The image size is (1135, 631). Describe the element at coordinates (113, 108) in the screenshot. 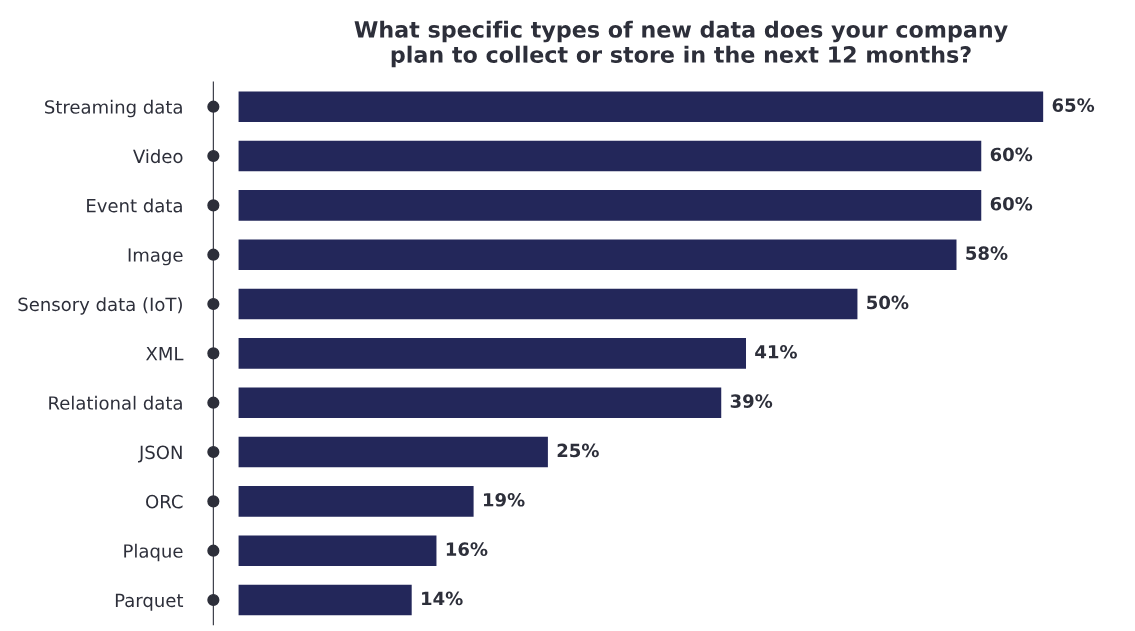

I see `y-tick-label: Streaming data` at that location.